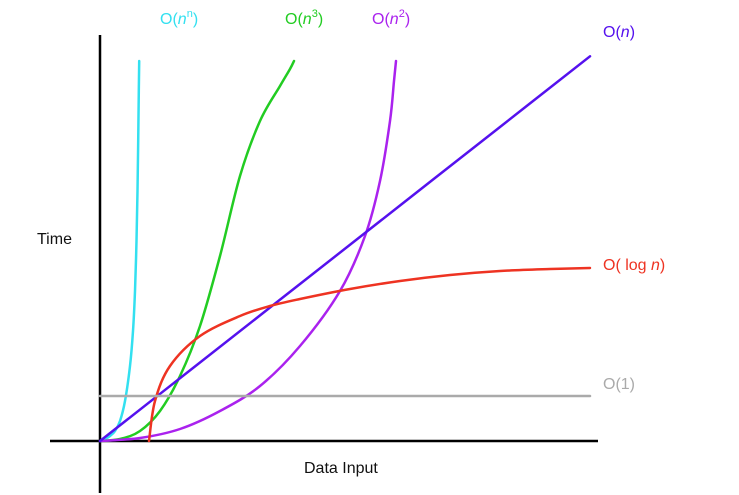 Image resolution: width=739 pixels, height=495 pixels. What do you see at coordinates (402, 14) in the screenshot?
I see `label-superscript: 2` at bounding box center [402, 14].